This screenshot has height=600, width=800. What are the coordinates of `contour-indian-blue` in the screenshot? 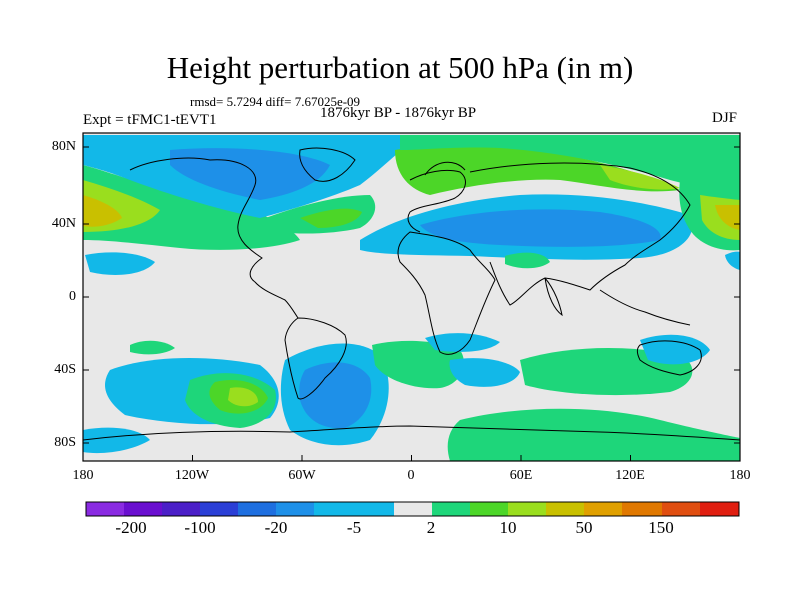 It's located at (462, 342).